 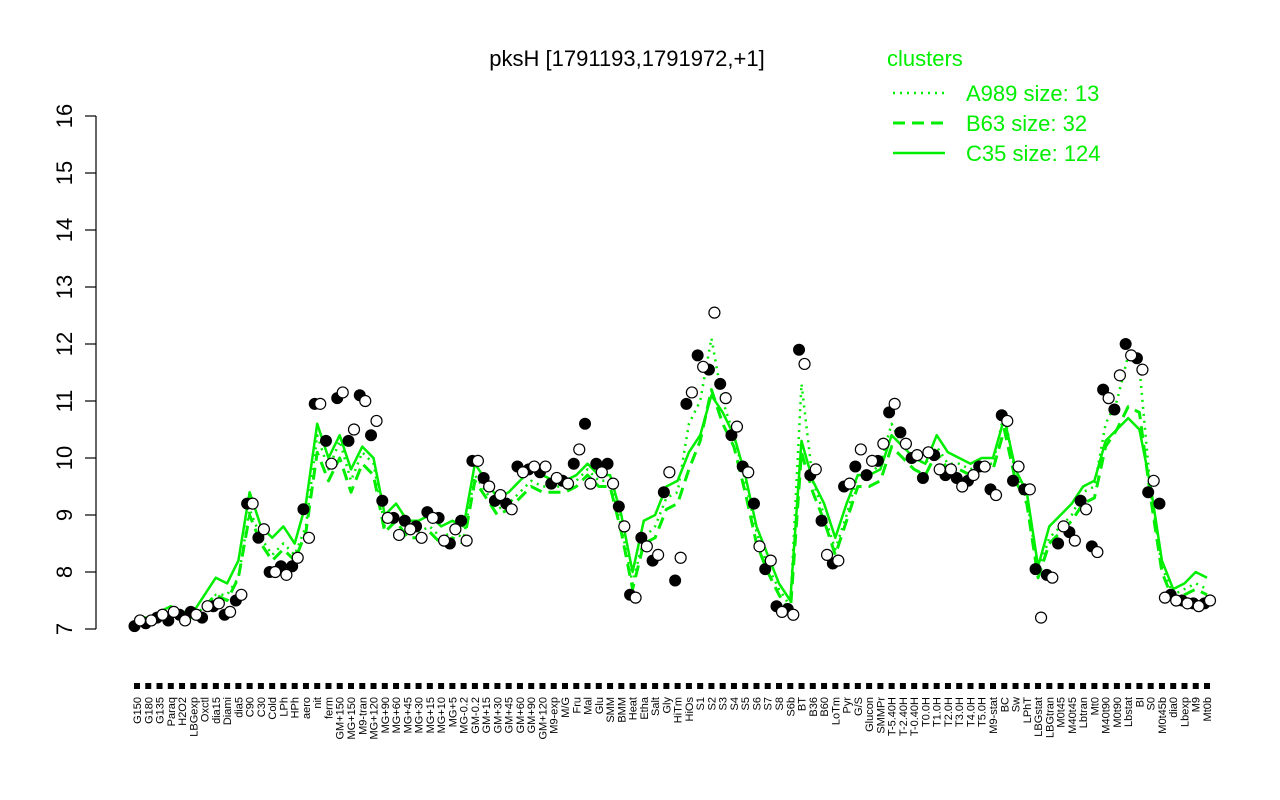 What do you see at coordinates (510, 715) in the screenshot?
I see `x-tick-label: GM+45` at bounding box center [510, 715].